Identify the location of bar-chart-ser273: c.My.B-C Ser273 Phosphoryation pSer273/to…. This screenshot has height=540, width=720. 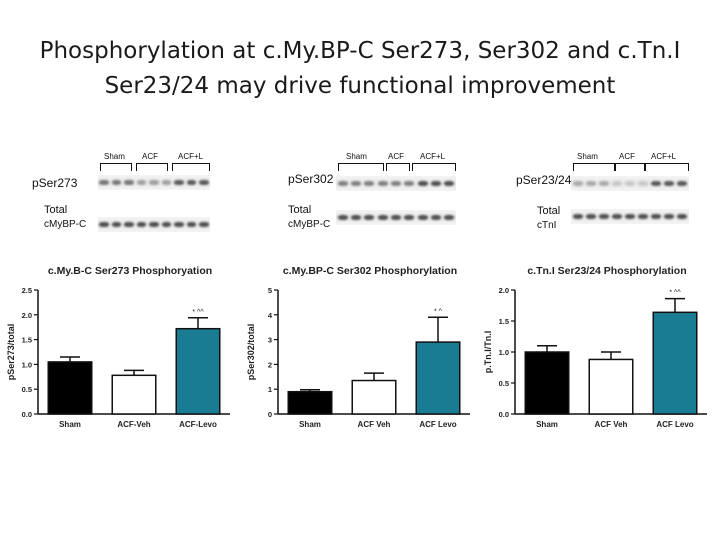
(118, 347).